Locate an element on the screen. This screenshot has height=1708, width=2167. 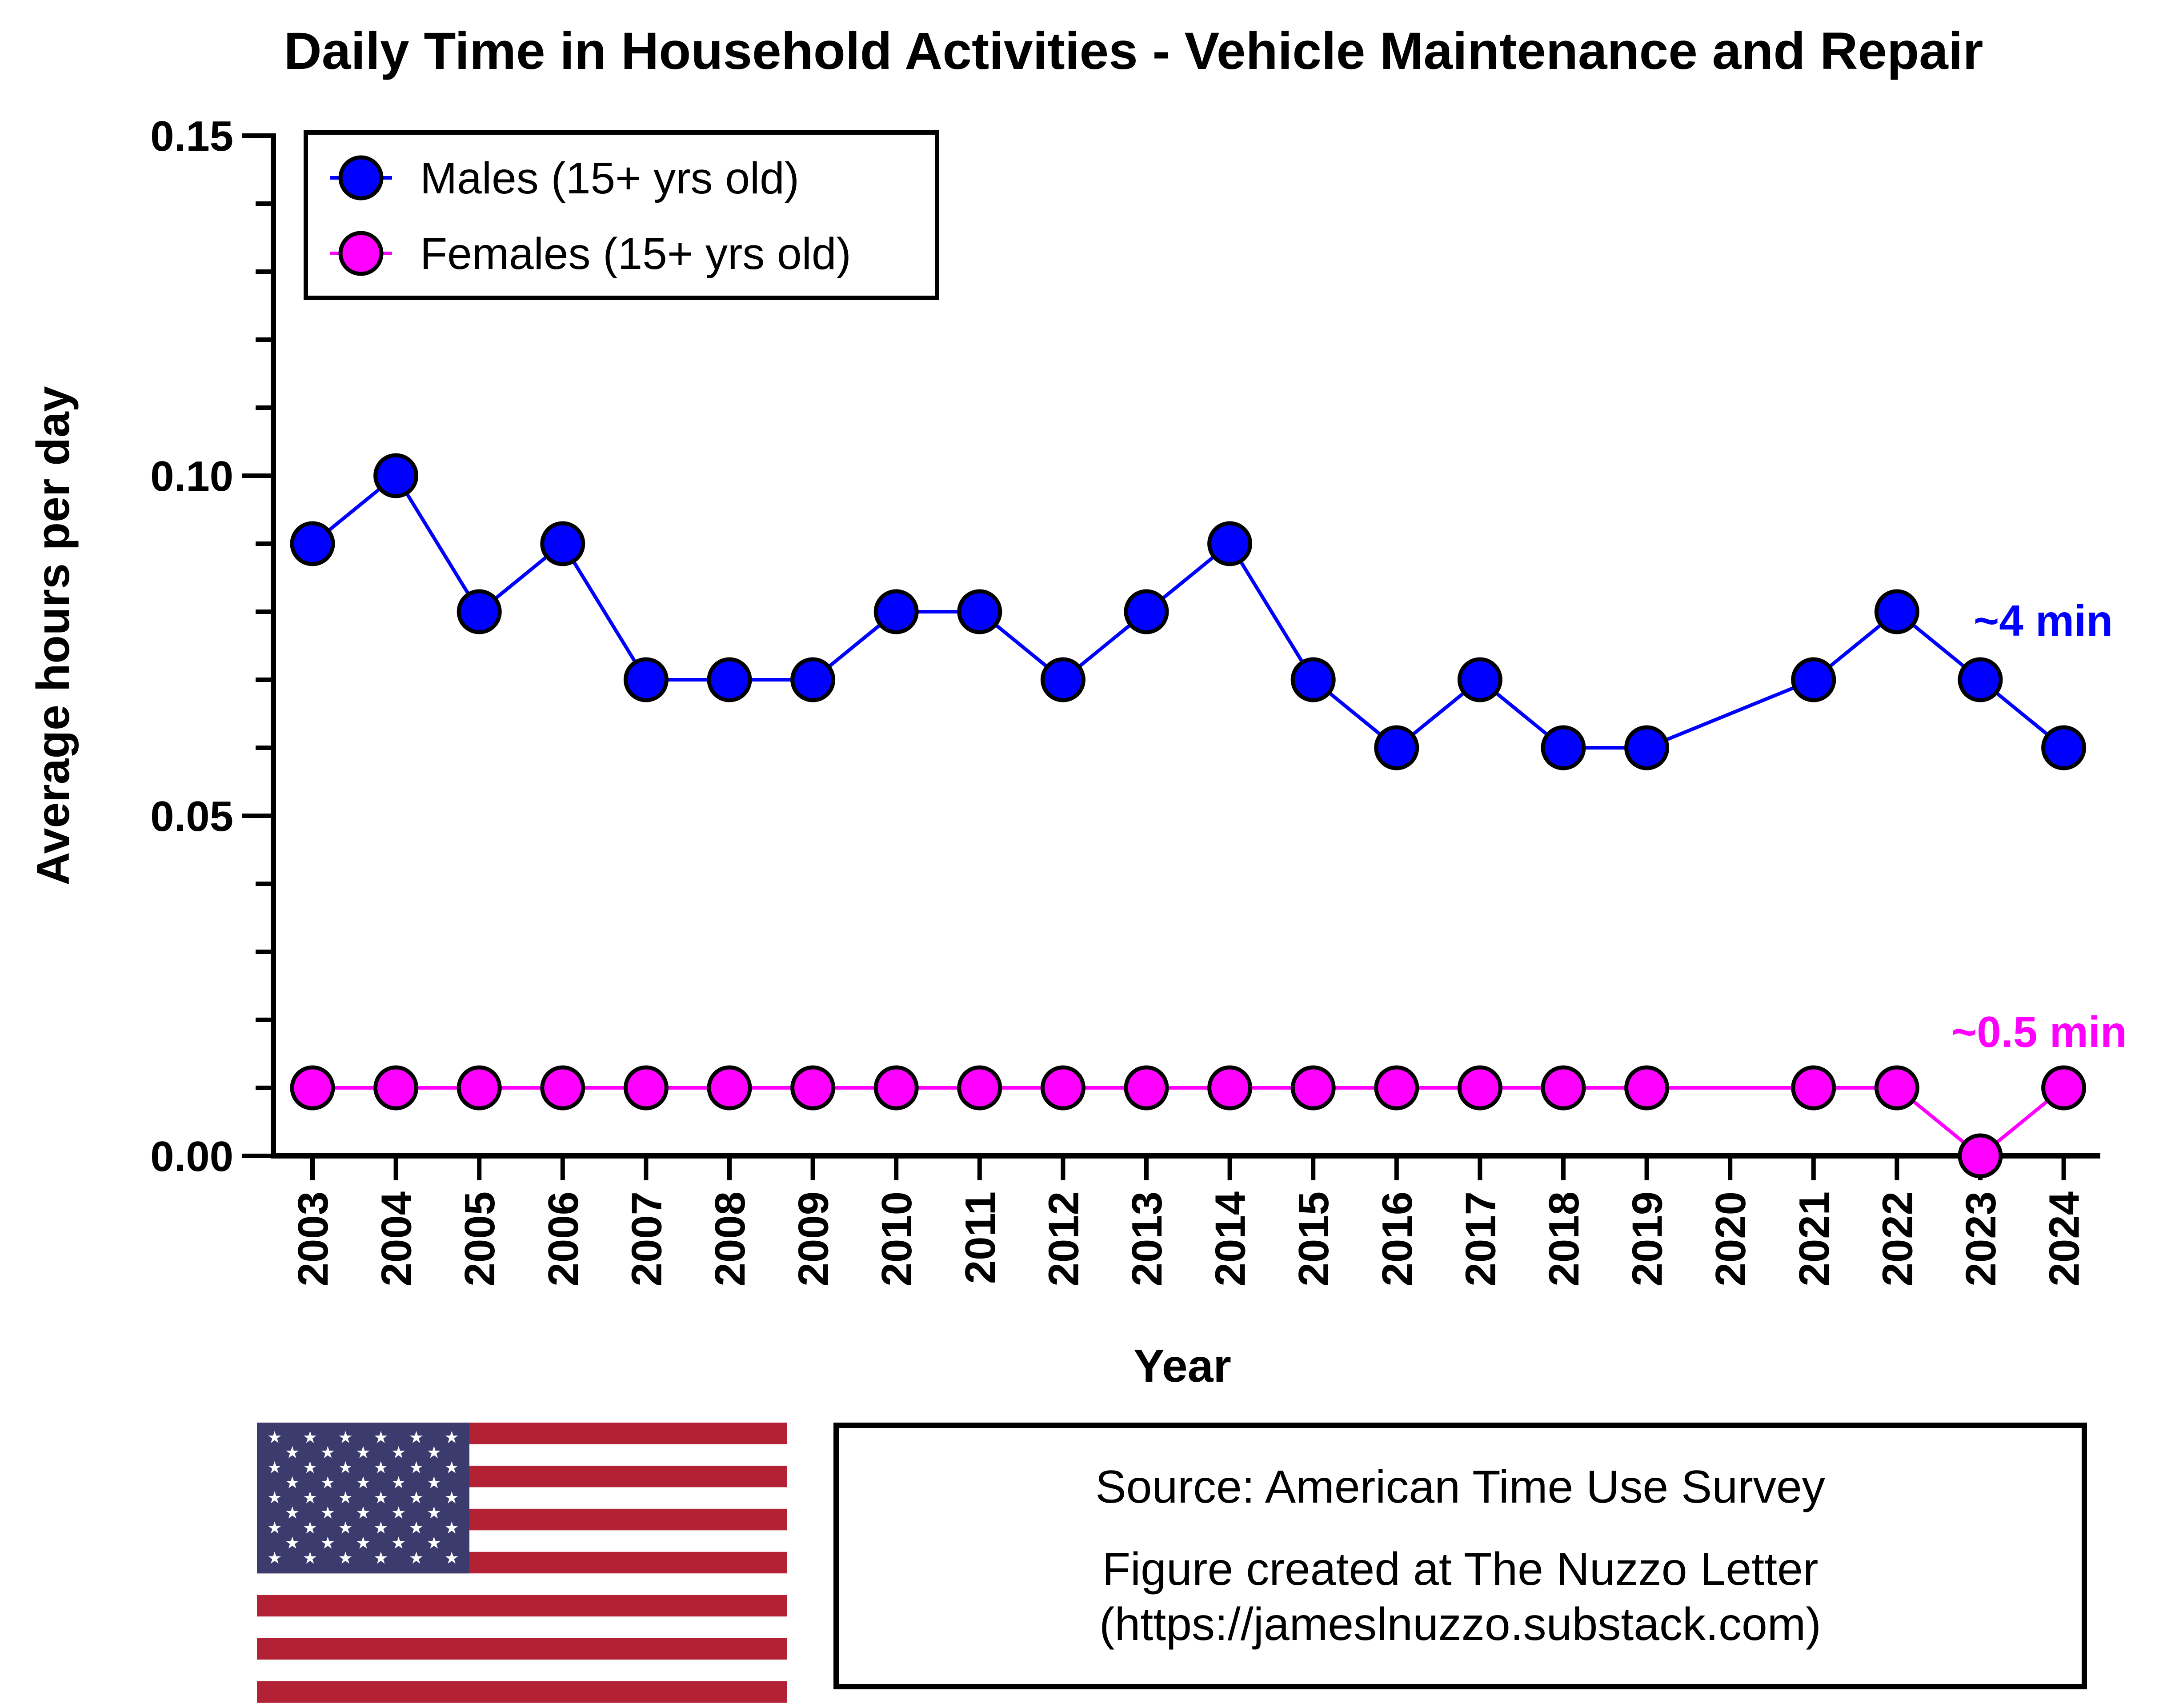
y-tick-label: 0.05 is located at coordinates (191, 816).